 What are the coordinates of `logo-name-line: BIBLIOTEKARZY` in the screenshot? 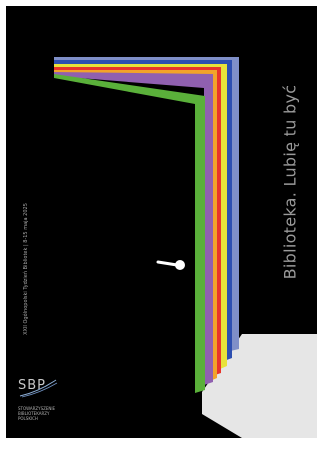 It's located at (34, 413).